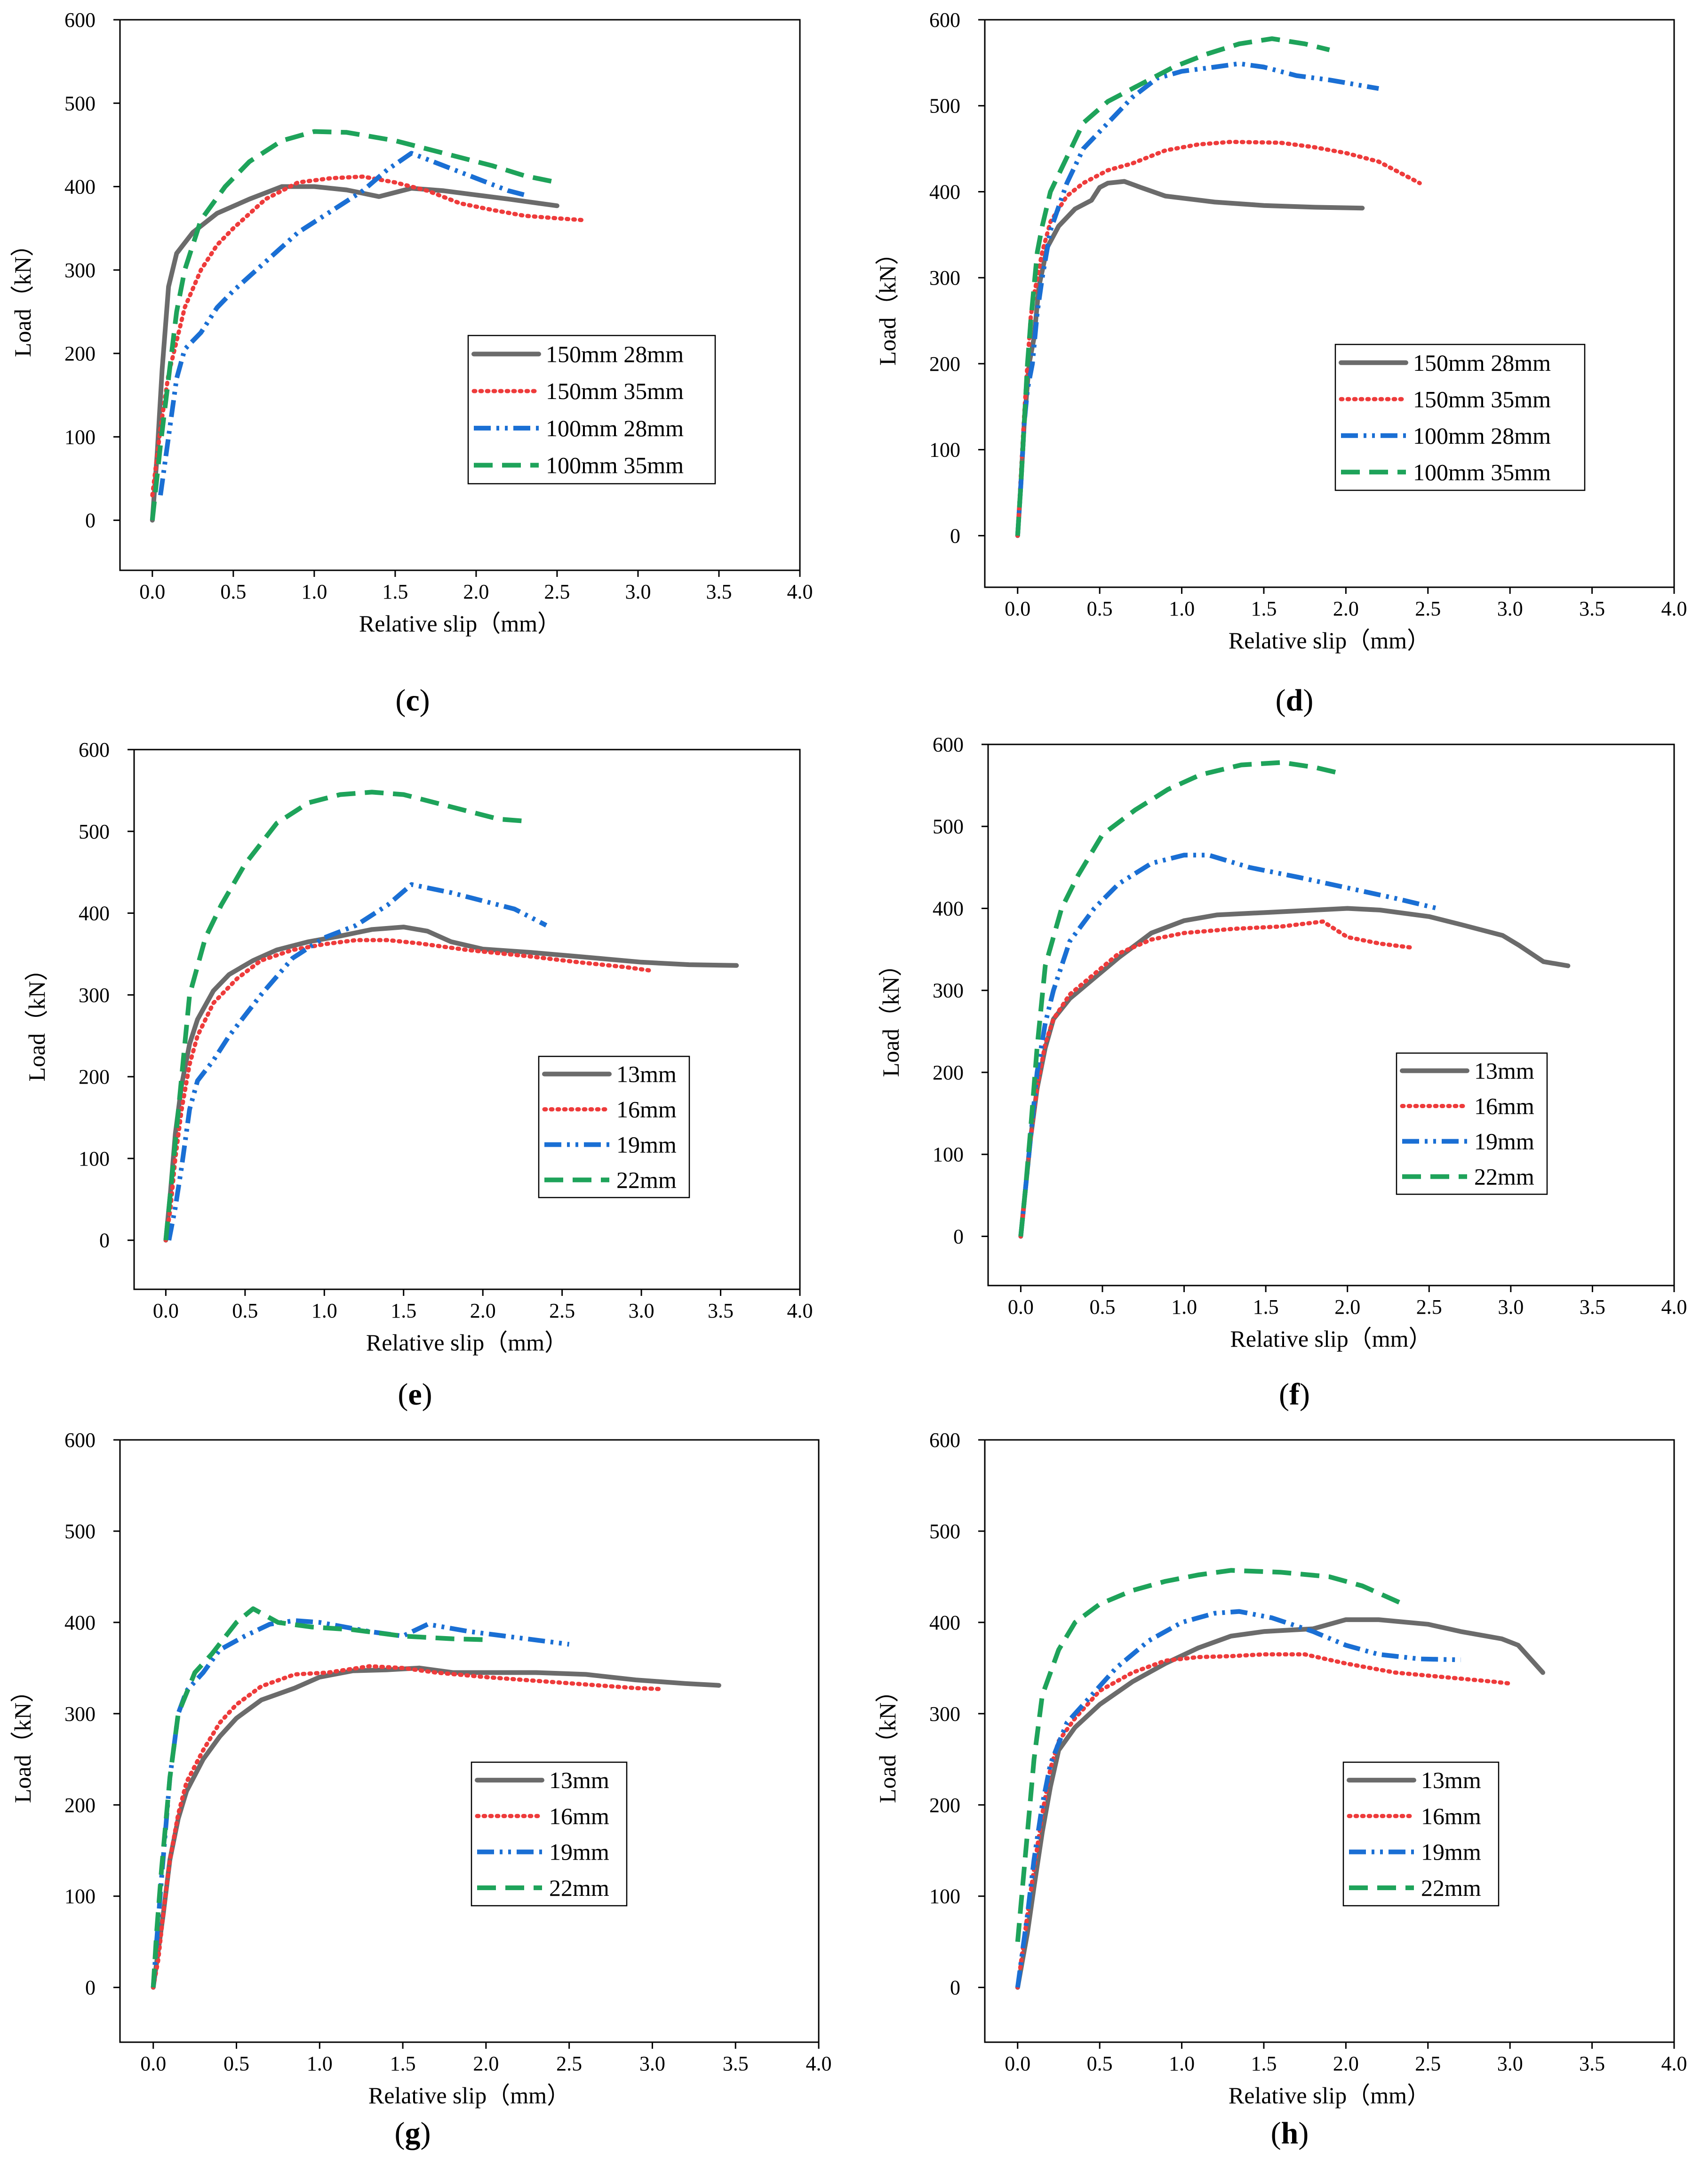 The width and height of the screenshot is (1708, 2157). Describe the element at coordinates (638, 591) in the screenshot. I see `x-tick-label: 3.0` at that location.